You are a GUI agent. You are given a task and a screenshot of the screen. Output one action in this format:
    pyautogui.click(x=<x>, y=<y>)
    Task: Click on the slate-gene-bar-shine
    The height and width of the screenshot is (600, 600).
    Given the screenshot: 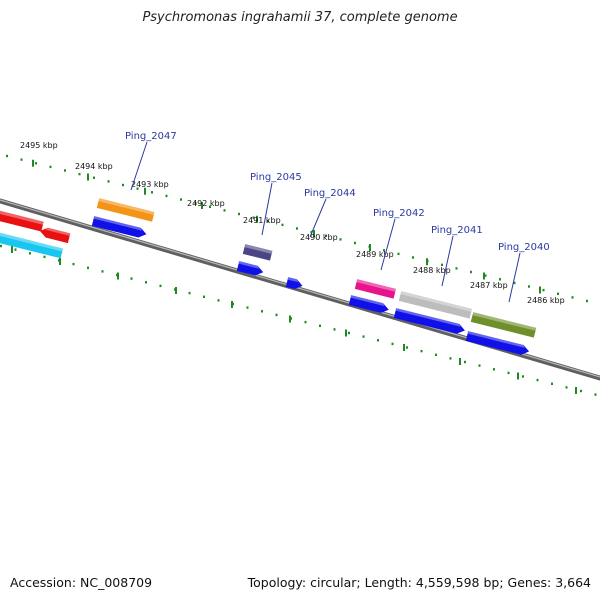 What is the action you would take?
    pyautogui.click(x=258, y=249)
    